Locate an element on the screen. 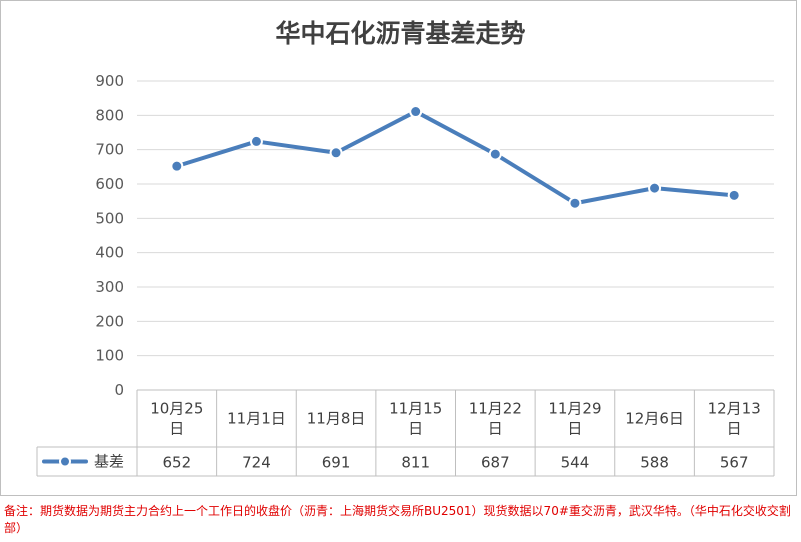  x-category-label: 12月6日 is located at coordinates (654, 419).